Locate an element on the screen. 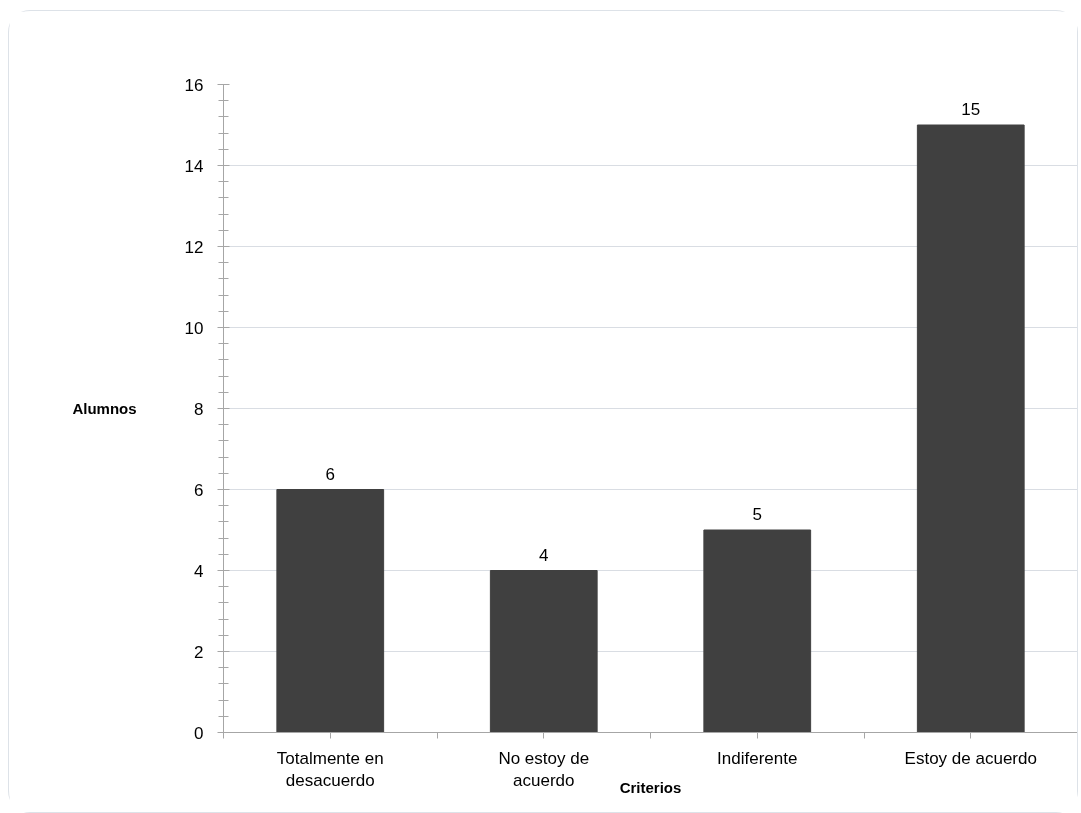  y-axis-title: Alumnos is located at coordinates (104, 408).